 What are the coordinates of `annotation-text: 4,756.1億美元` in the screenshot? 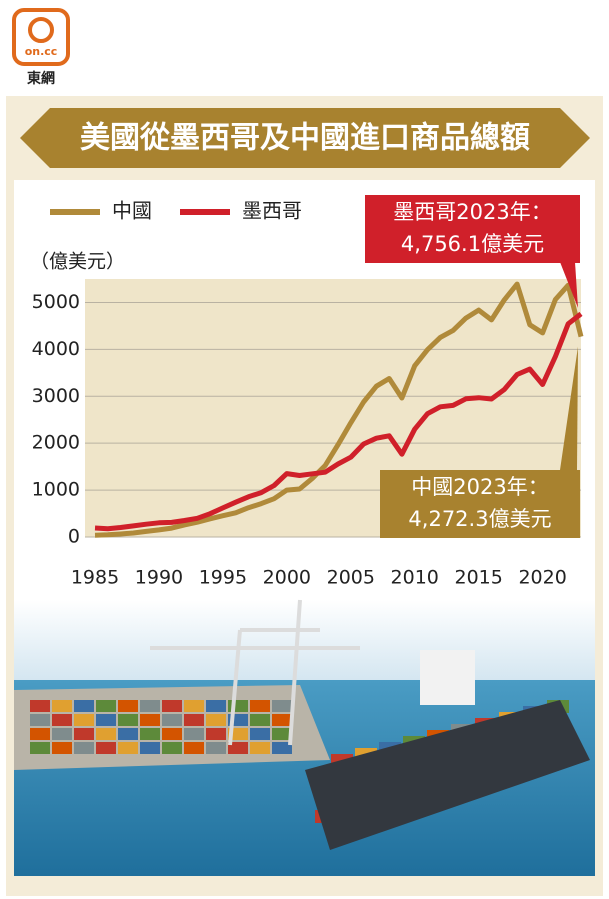 It's located at (472, 244).